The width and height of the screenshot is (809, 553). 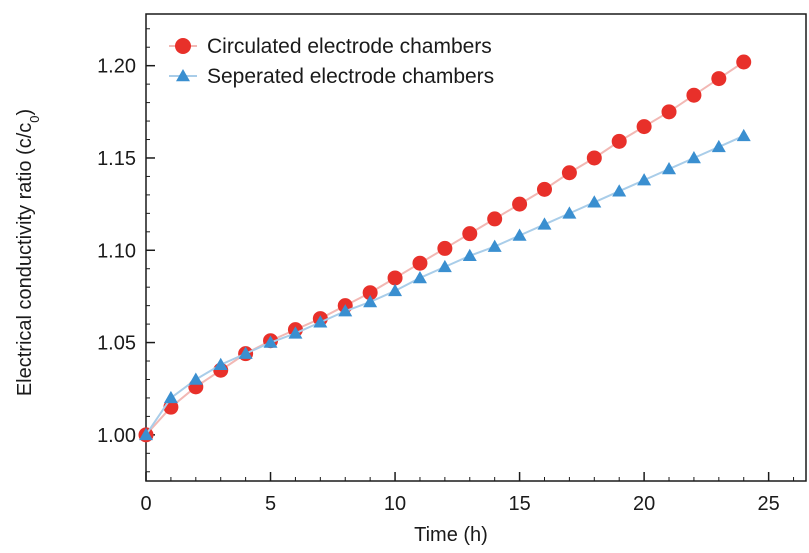 What do you see at coordinates (116, 251) in the screenshot?
I see `y-tick-label: 1.10` at bounding box center [116, 251].